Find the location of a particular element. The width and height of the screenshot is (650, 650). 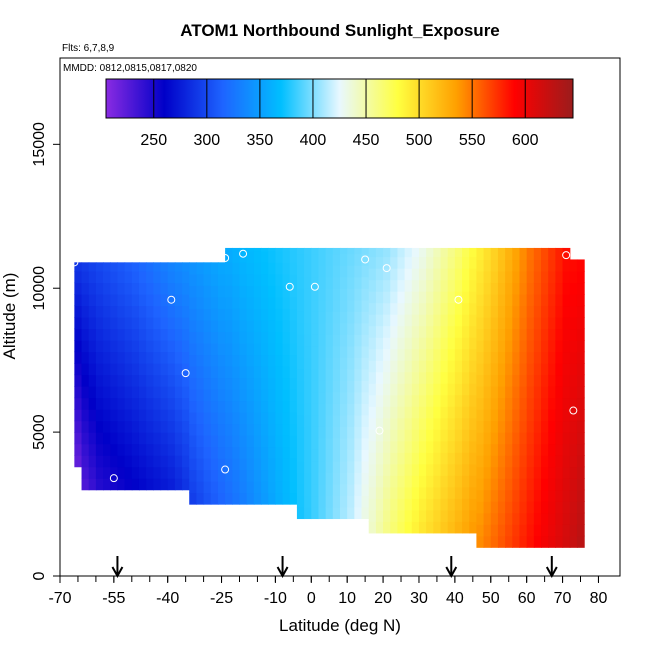

colorbar is located at coordinates (339, 98).